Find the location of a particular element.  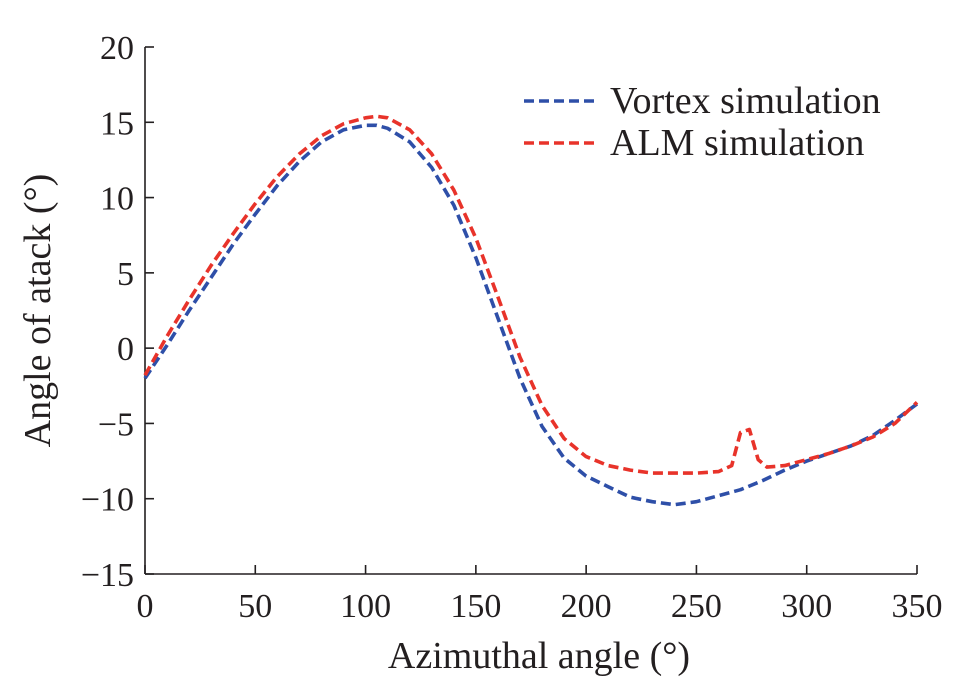

y-tick-label: −10 is located at coordinates (107, 500).